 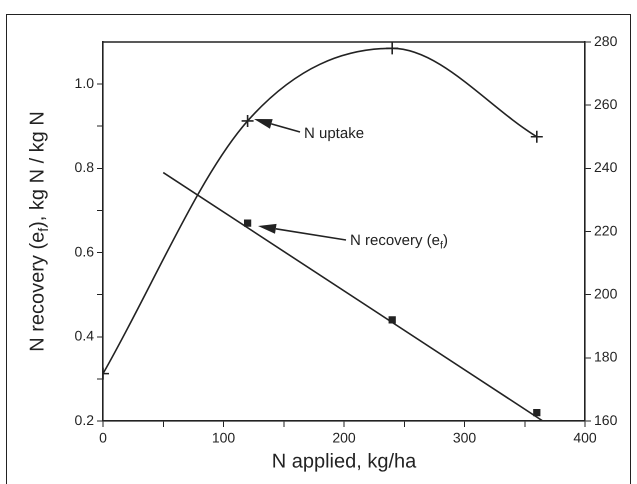 I want to click on x-tick-label: 200, so click(x=344, y=437).